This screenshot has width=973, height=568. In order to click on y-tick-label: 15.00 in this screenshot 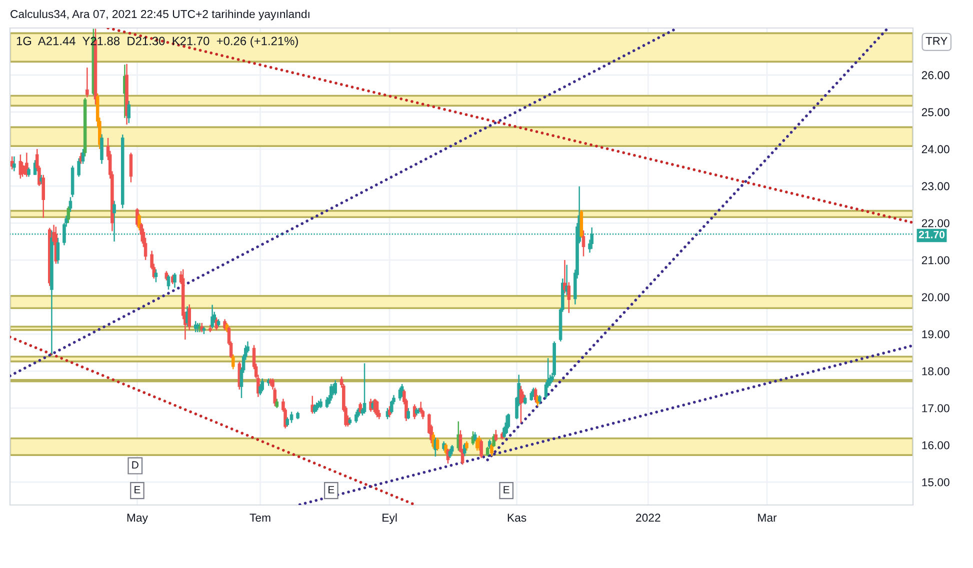, I will do `click(936, 482)`.